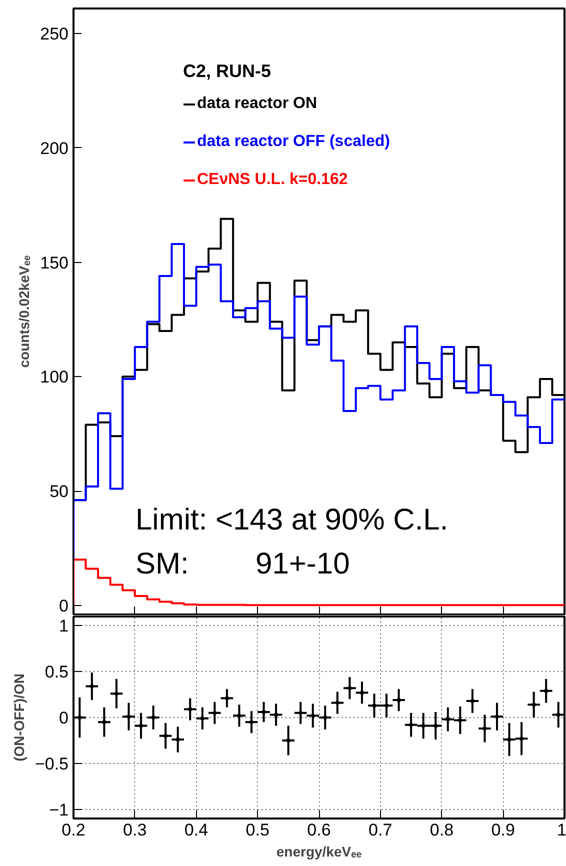 This screenshot has height=866, width=566. Describe the element at coordinates (380, 830) in the screenshot. I see `x-tick-label: 0.7` at that location.